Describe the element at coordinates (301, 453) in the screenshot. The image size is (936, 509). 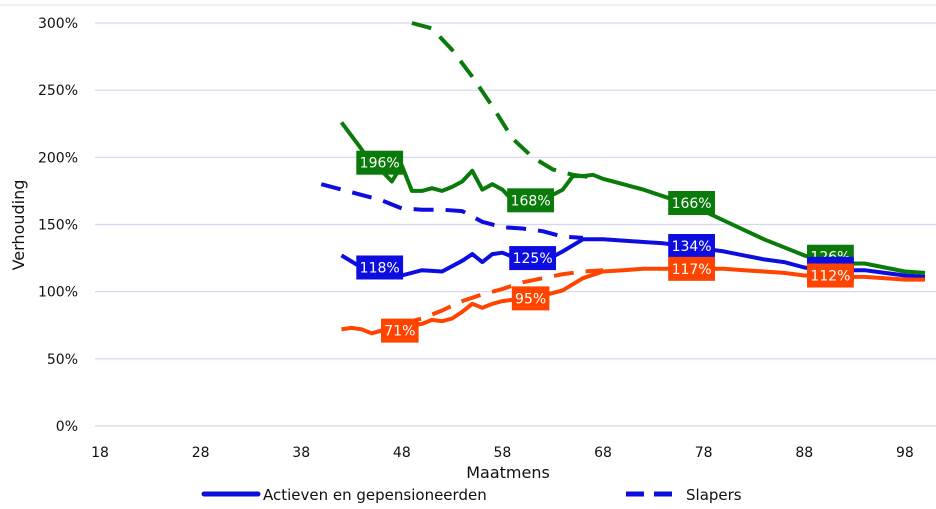
I see `x-tick-label: 38` at that location.